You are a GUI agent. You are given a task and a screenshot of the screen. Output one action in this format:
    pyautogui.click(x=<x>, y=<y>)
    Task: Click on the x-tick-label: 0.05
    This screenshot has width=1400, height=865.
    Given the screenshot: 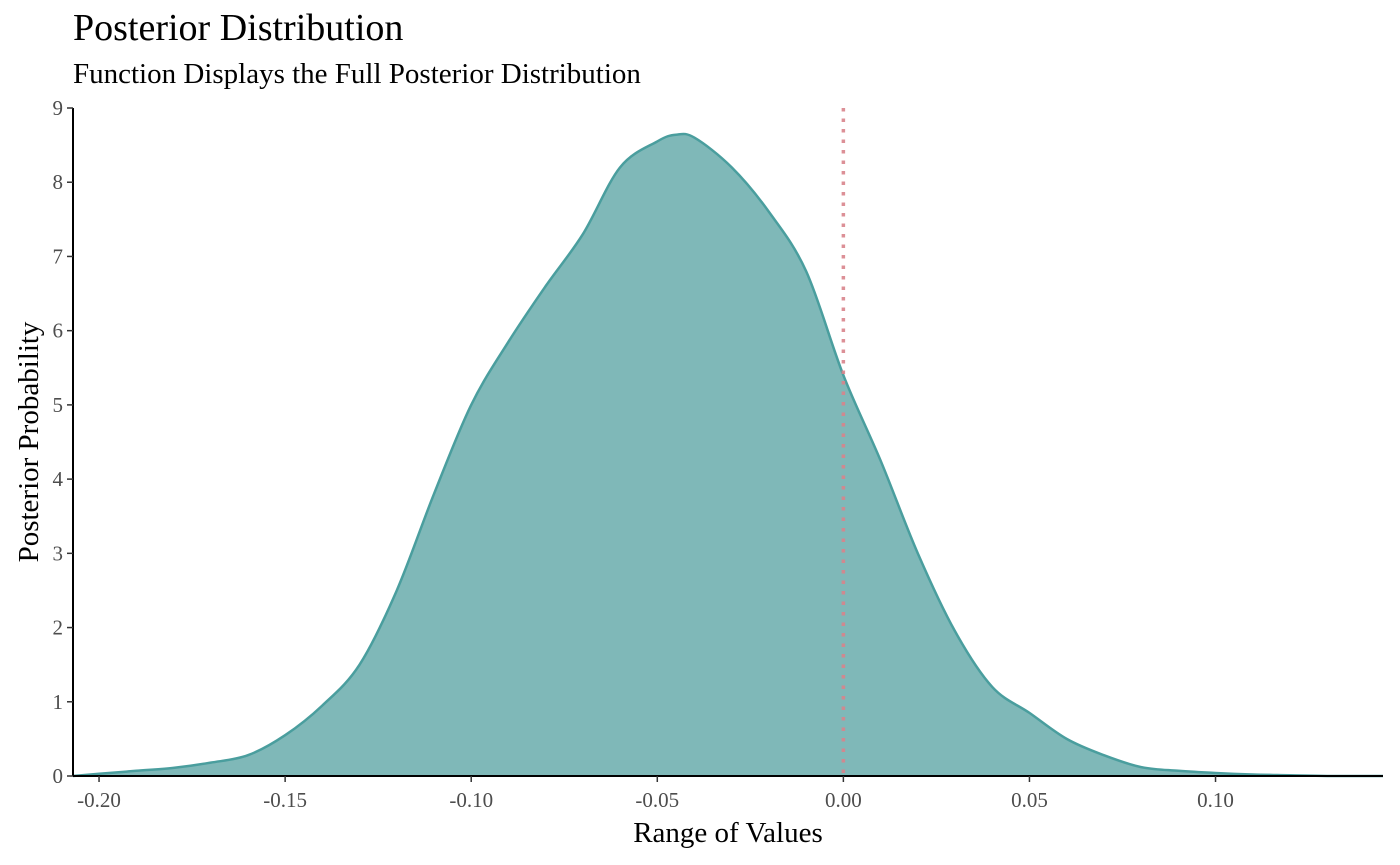 What is the action you would take?
    pyautogui.click(x=1029, y=800)
    